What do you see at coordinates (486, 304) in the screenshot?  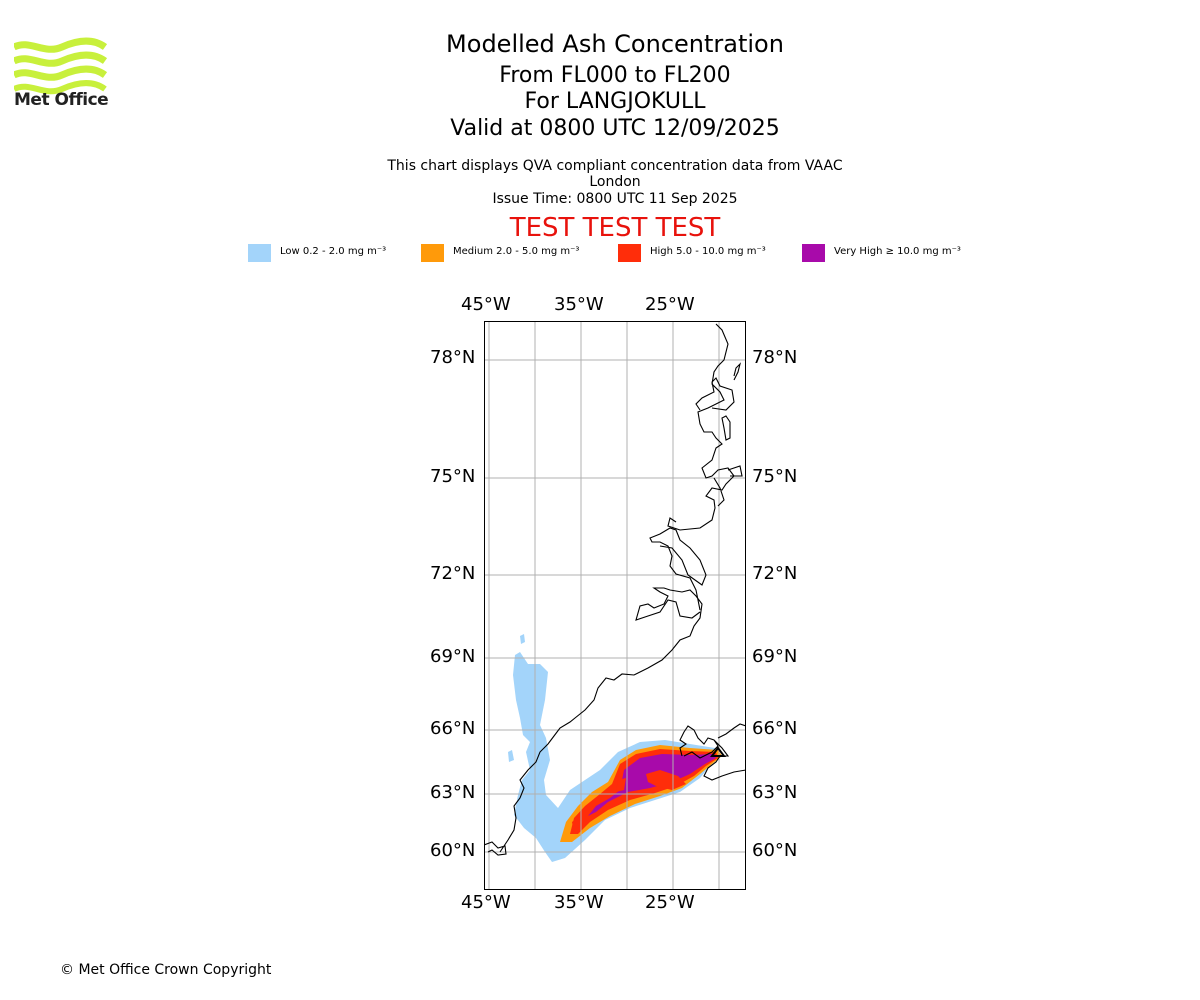 I see `lon-label-top-45w: 45°W` at bounding box center [486, 304].